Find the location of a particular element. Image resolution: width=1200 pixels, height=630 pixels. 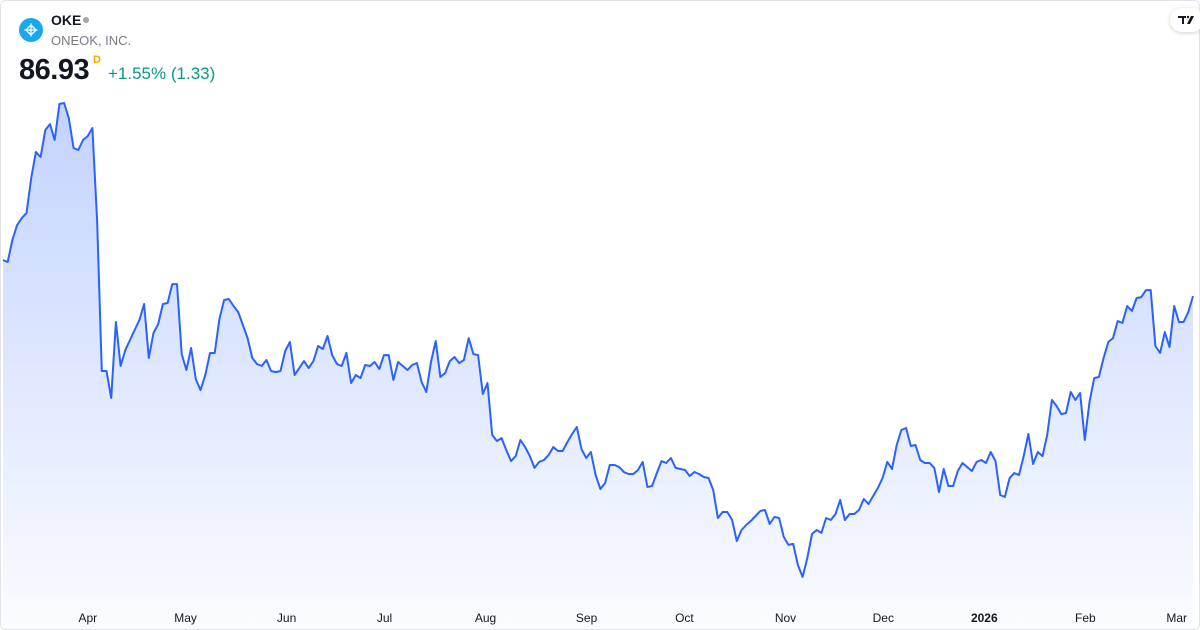

x-tick-label: Feb is located at coordinates (1085, 618).